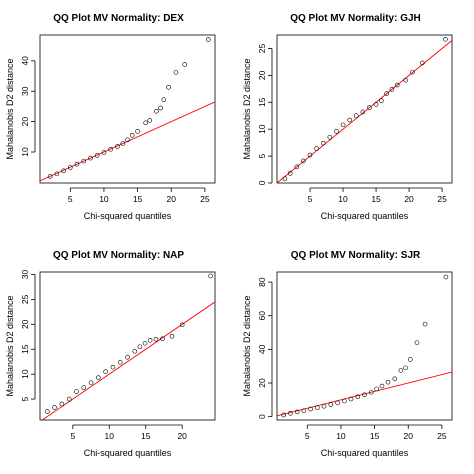  I want to click on panel-title: QQ Plot MV Normality: GJH, so click(355, 18).